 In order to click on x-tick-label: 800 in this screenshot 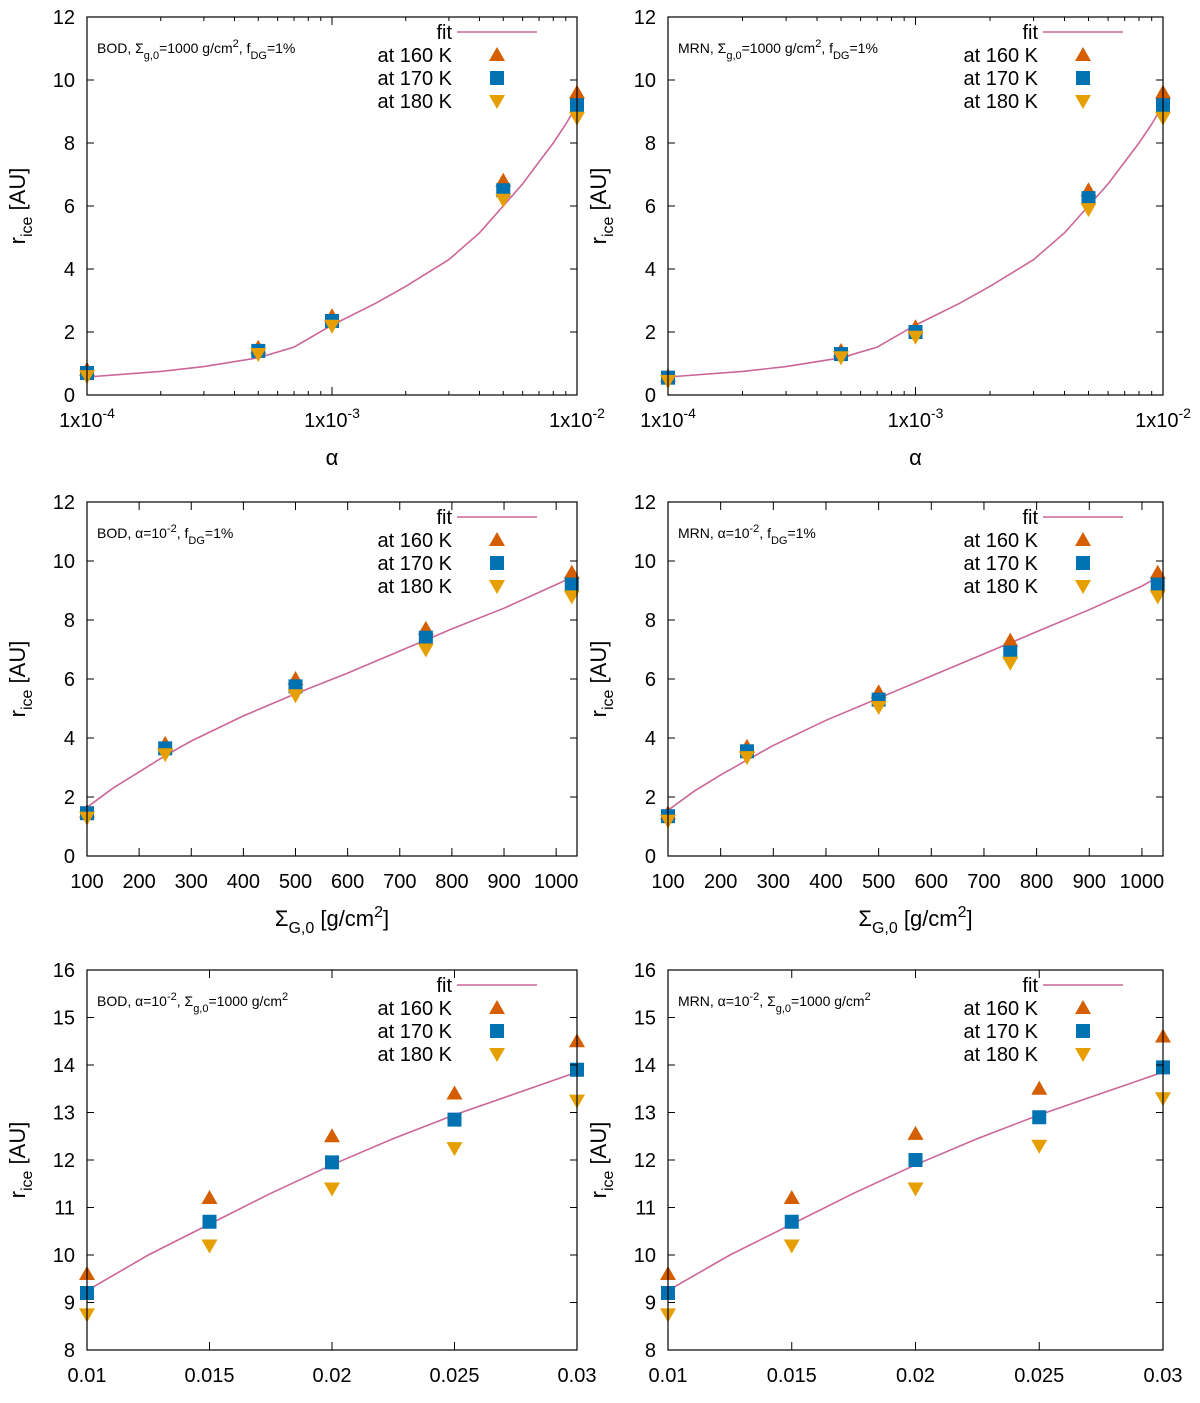, I will do `click(451, 882)`.